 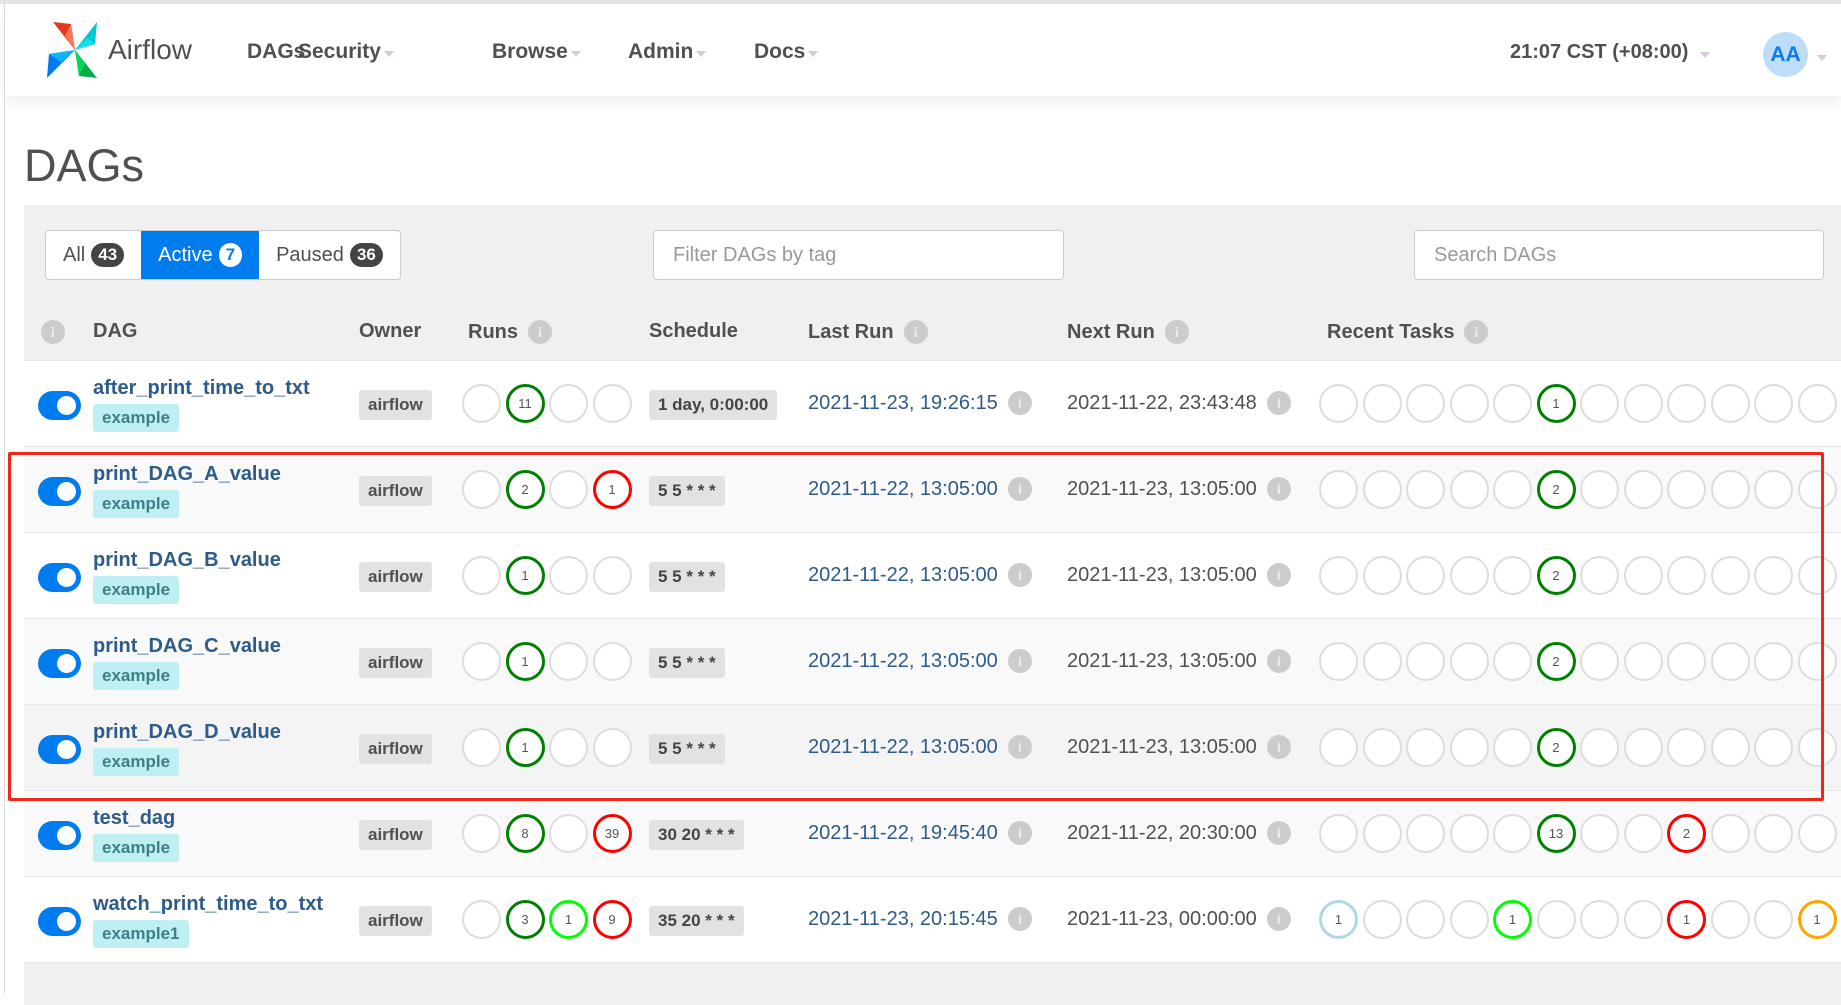 I want to click on timezone-dropdown: 21:07 CST (+08:00), so click(x=1610, y=52).